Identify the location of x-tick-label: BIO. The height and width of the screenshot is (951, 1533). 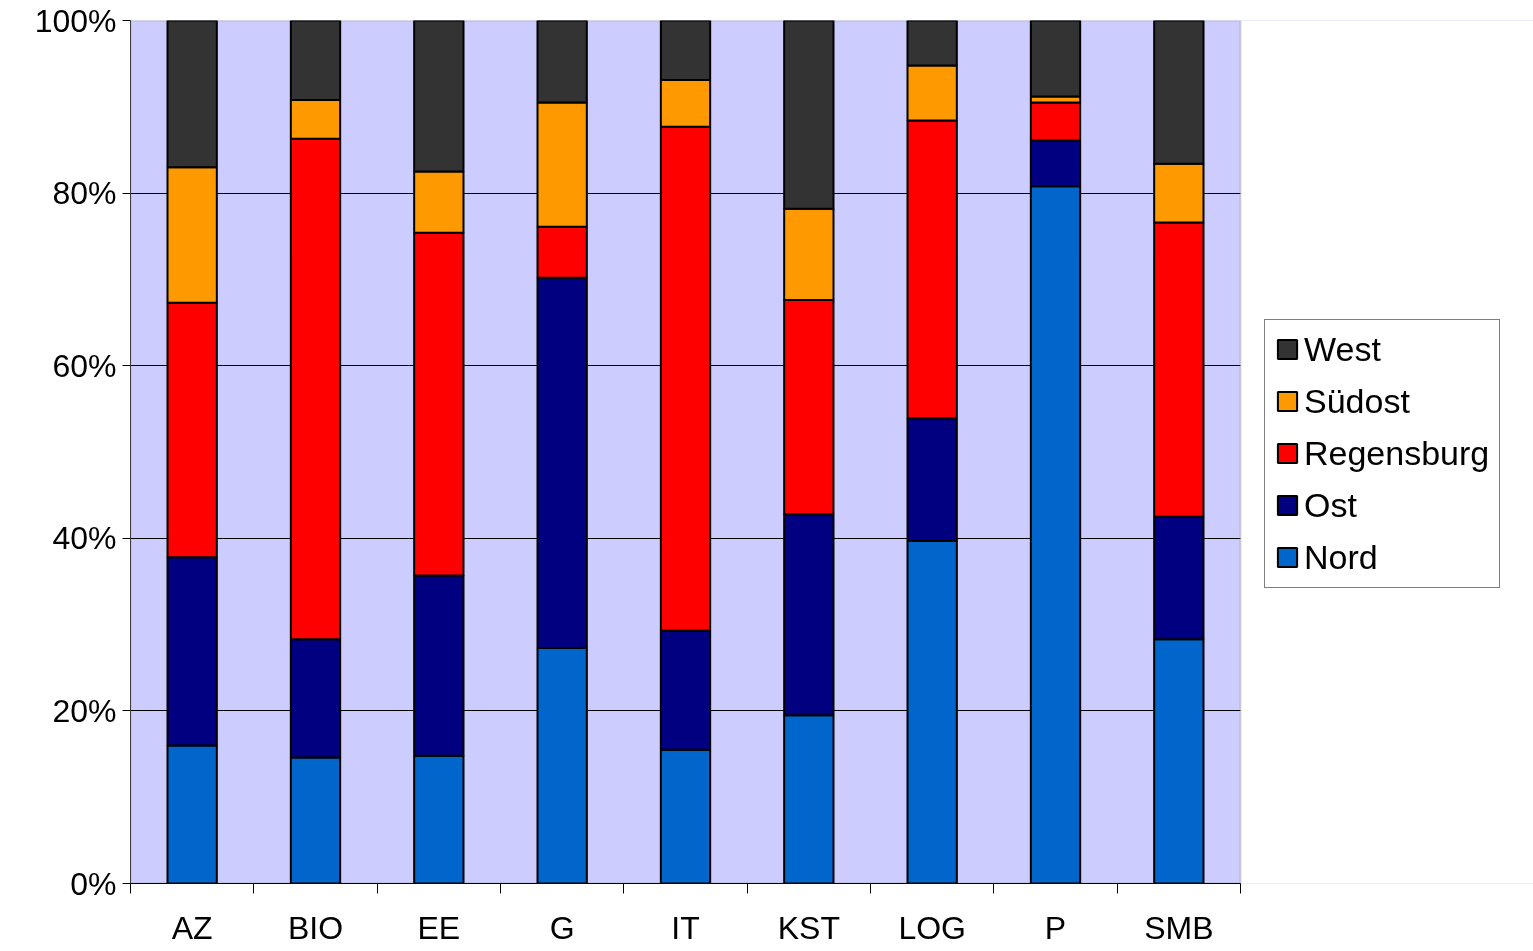
(315, 927).